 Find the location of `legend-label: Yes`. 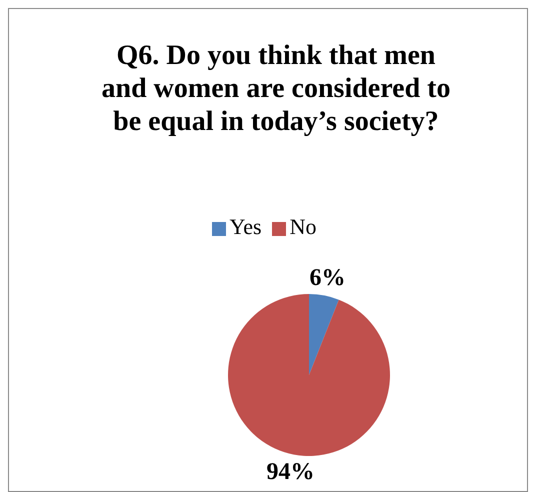

legend-label: Yes is located at coordinates (246, 226).